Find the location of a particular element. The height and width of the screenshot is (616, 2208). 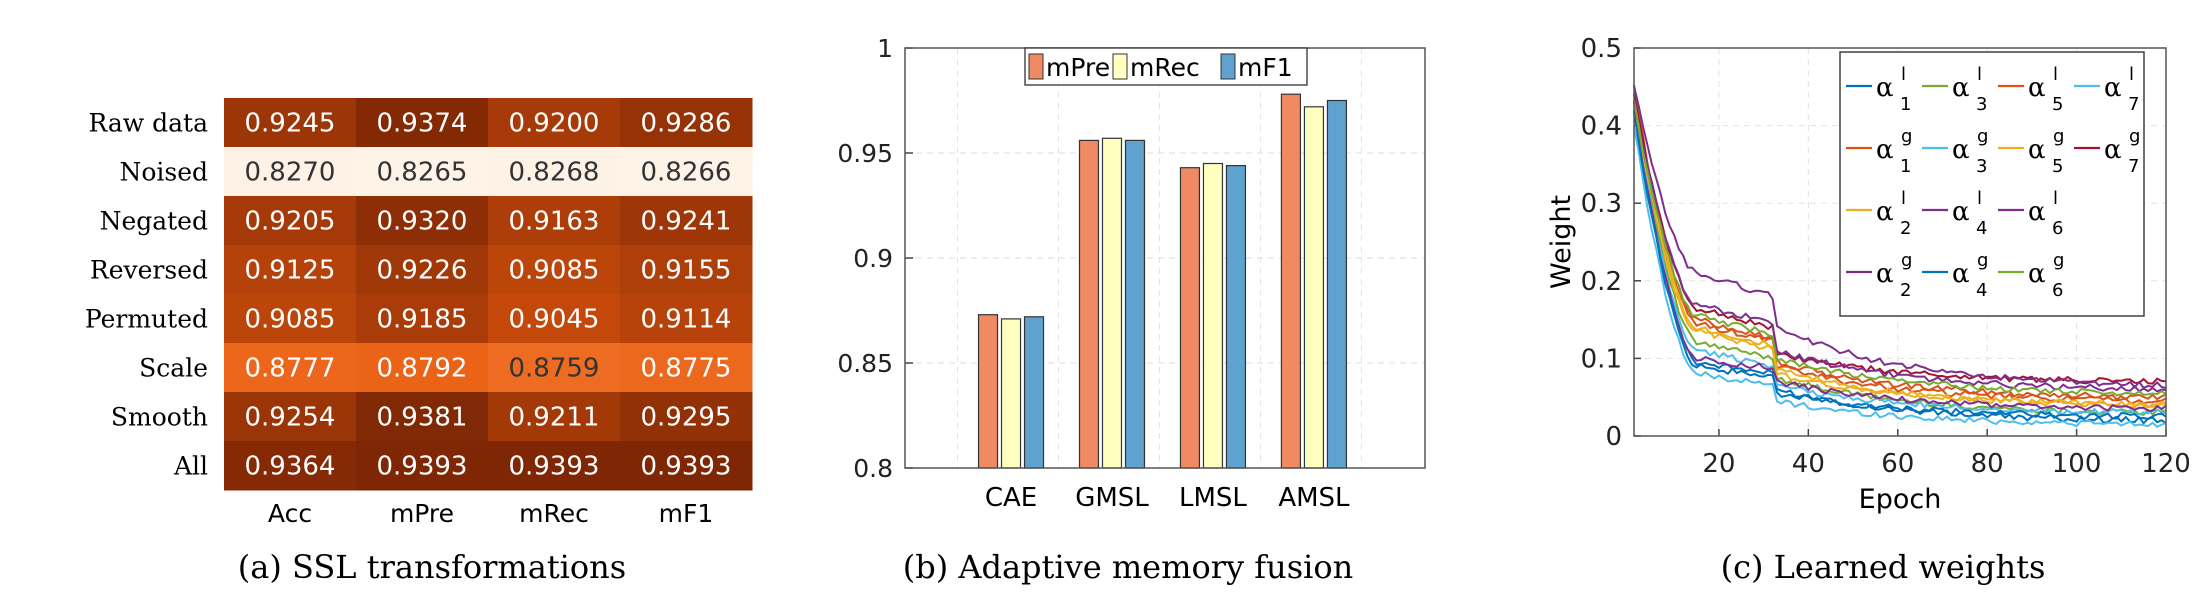

cell-value: 0.8792 is located at coordinates (422, 369).